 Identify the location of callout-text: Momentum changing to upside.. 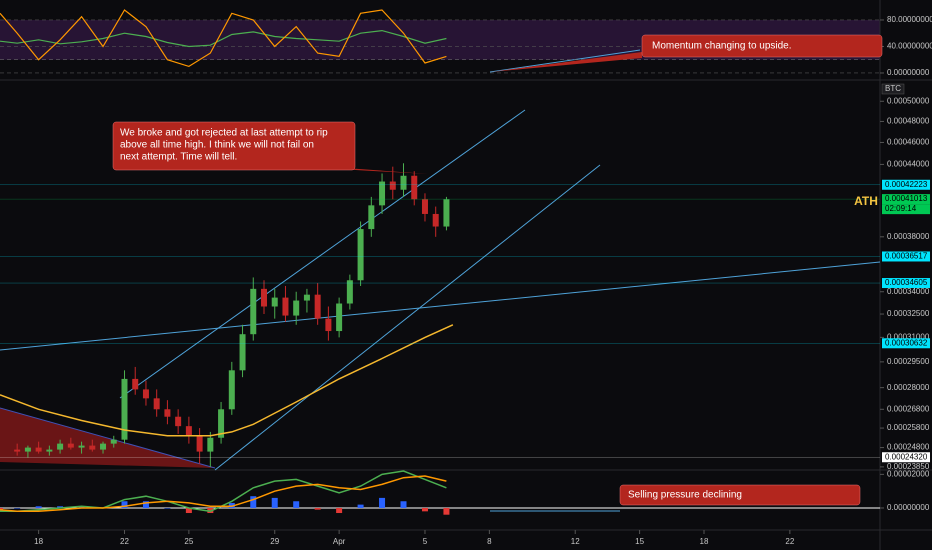
(722, 46).